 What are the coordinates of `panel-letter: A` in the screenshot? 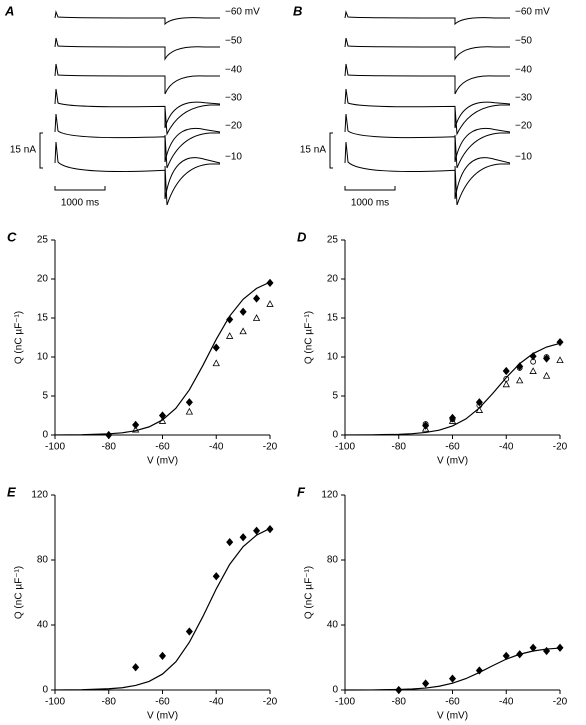 It's located at (9, 10).